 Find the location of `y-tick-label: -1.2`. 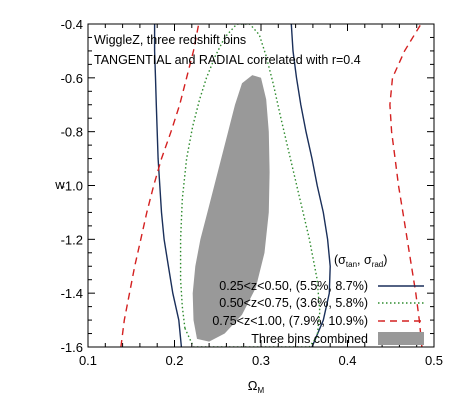

y-tick-label: -1.2 is located at coordinates (72, 239).